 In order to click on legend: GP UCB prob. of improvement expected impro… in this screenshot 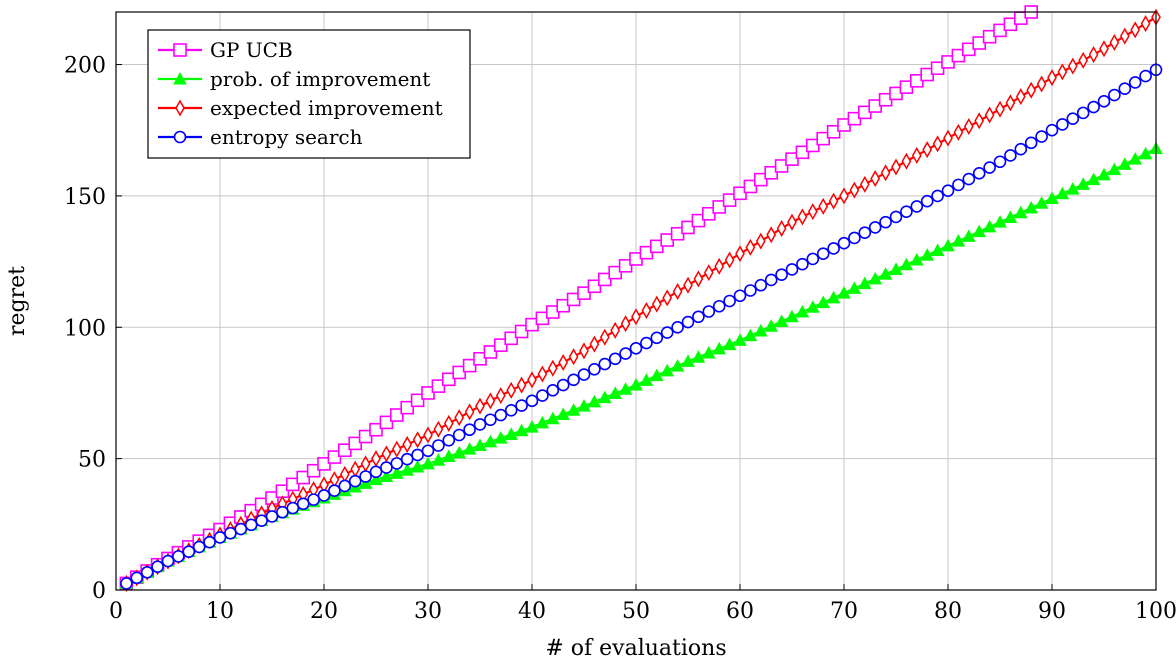, I will do `click(309, 94)`.